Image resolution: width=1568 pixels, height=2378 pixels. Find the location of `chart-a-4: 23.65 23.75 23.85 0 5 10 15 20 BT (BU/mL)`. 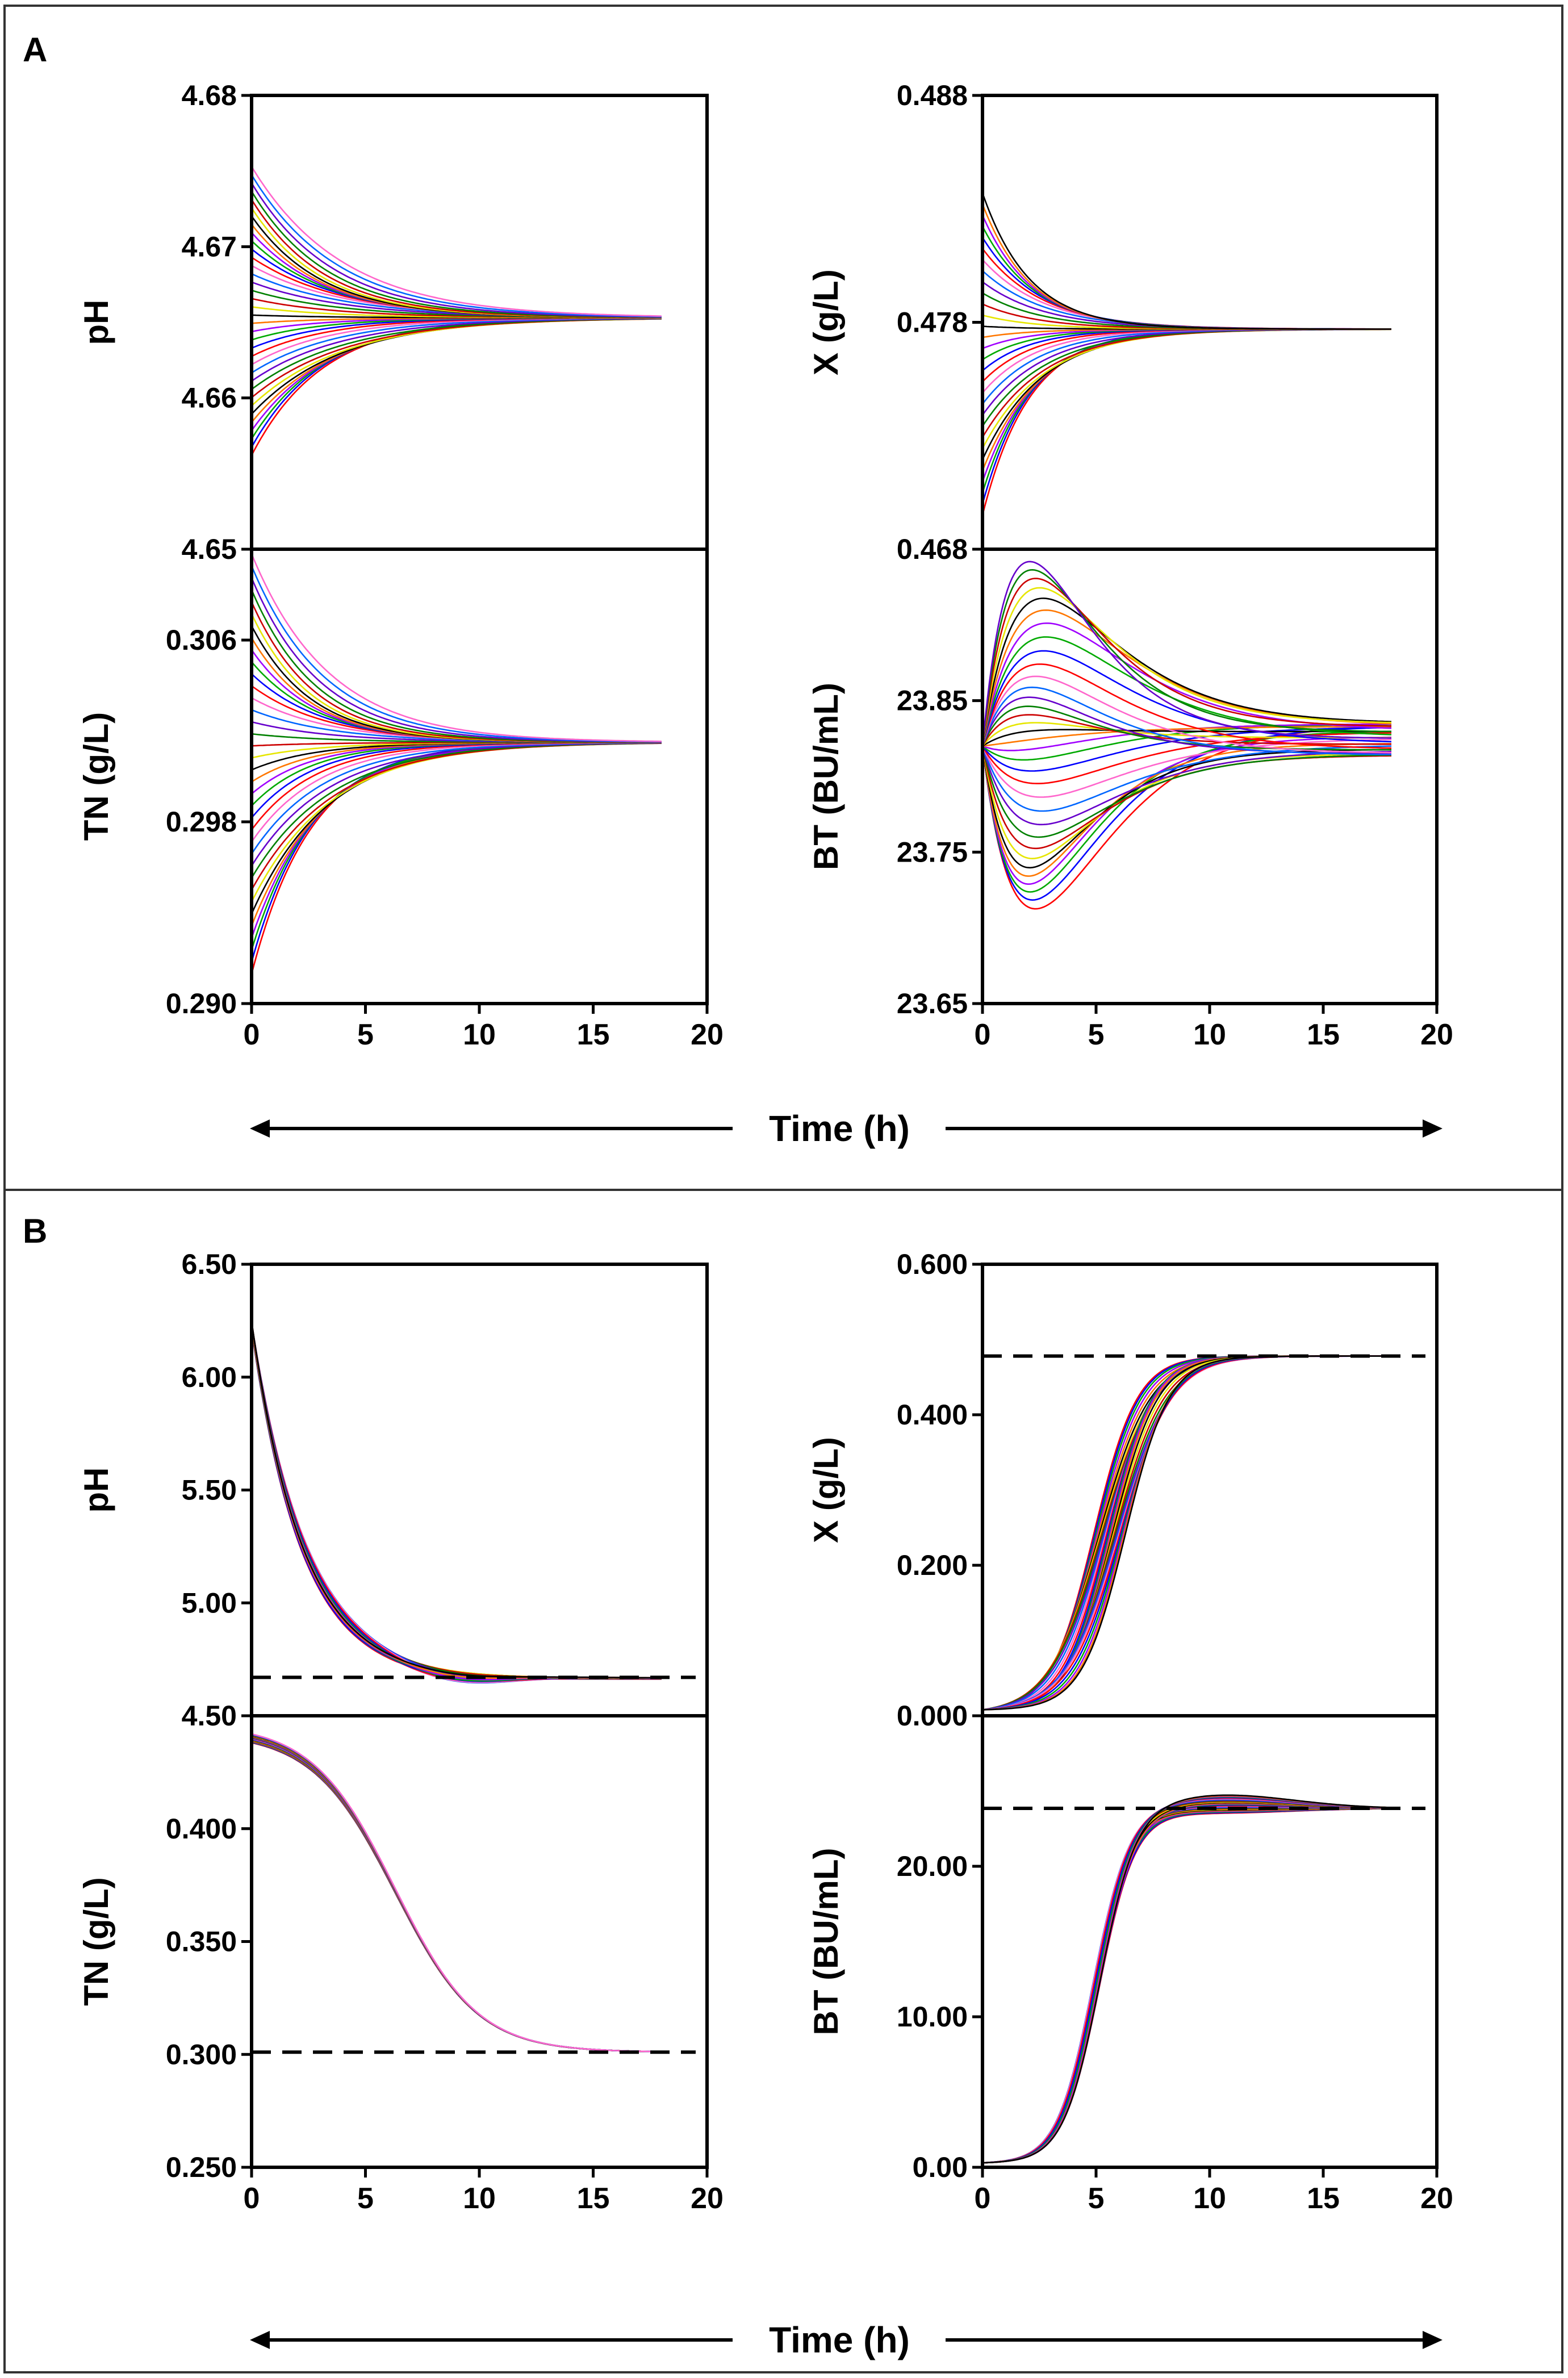

chart-a-4: 23.65 23.75 23.85 0 5 10 15 20 BT (BU/mL) is located at coordinates (1130, 799).